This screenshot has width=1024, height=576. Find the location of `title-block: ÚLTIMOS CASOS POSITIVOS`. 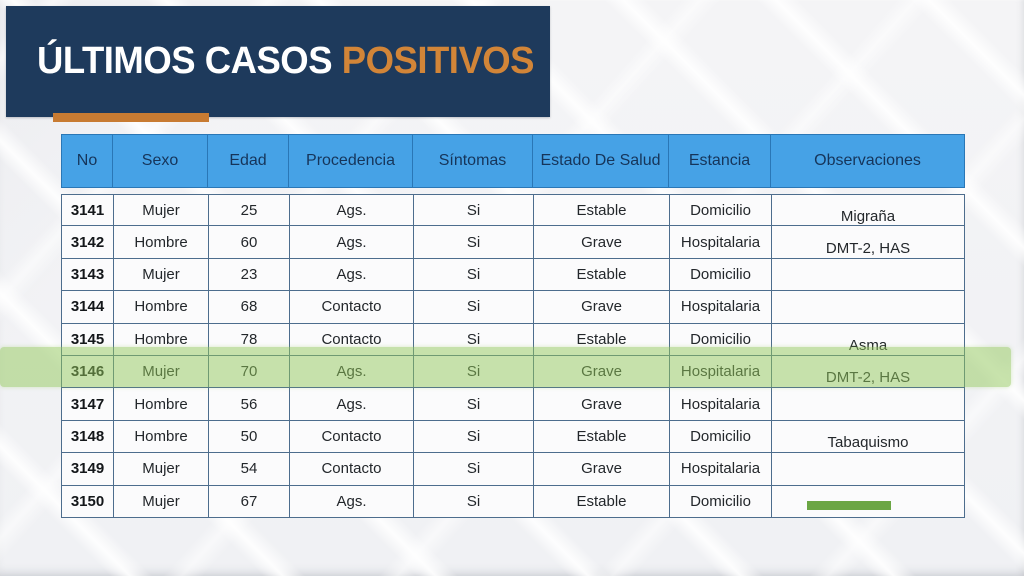

title-block: ÚLTIMOS CASOS POSITIVOS is located at coordinates (278, 61).